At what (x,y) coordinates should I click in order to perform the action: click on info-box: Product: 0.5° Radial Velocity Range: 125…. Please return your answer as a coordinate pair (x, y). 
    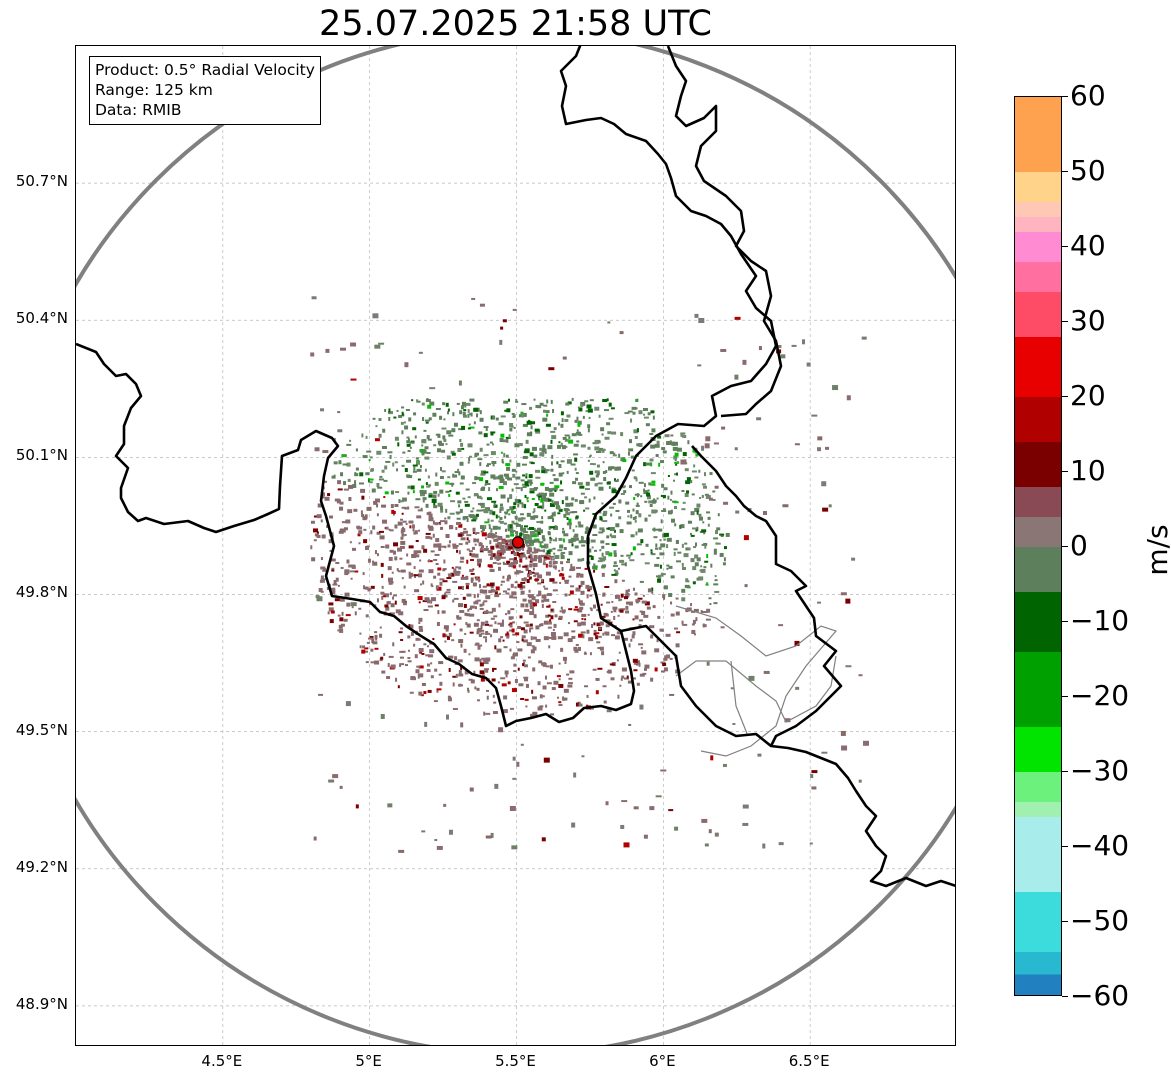
    Looking at the image, I should click on (205, 90).